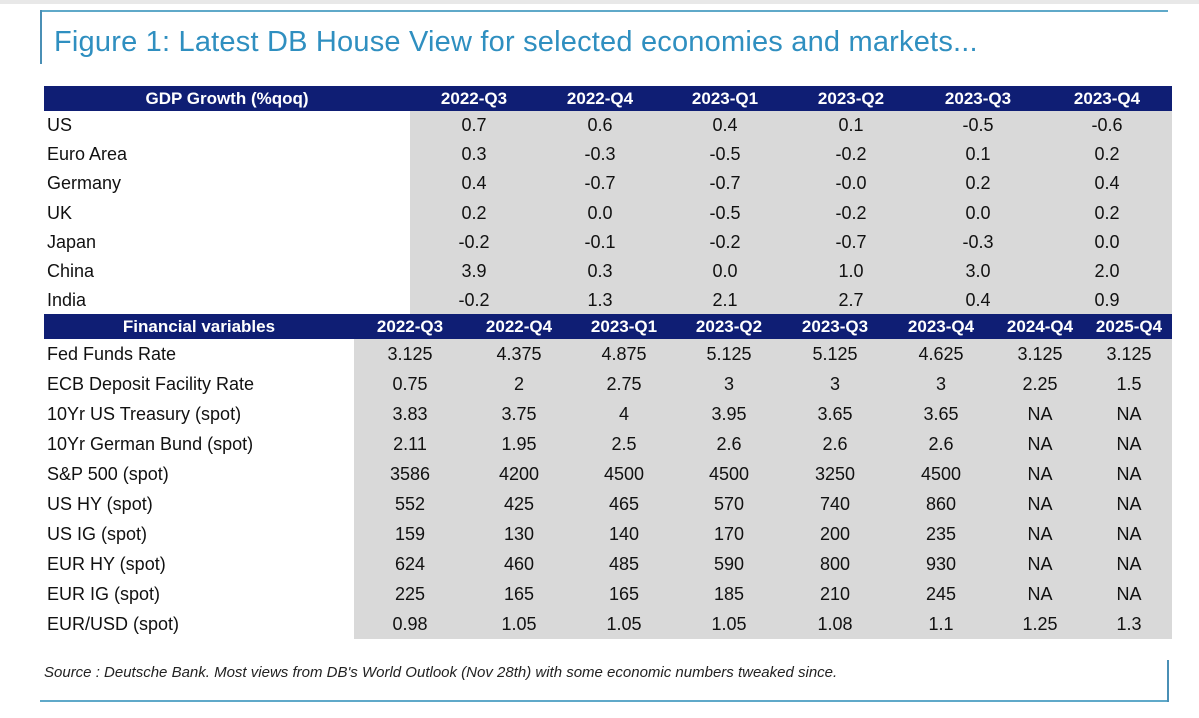 This screenshot has height=718, width=1199. Describe the element at coordinates (410, 384) in the screenshot. I see `value-cell: 0.75` at that location.